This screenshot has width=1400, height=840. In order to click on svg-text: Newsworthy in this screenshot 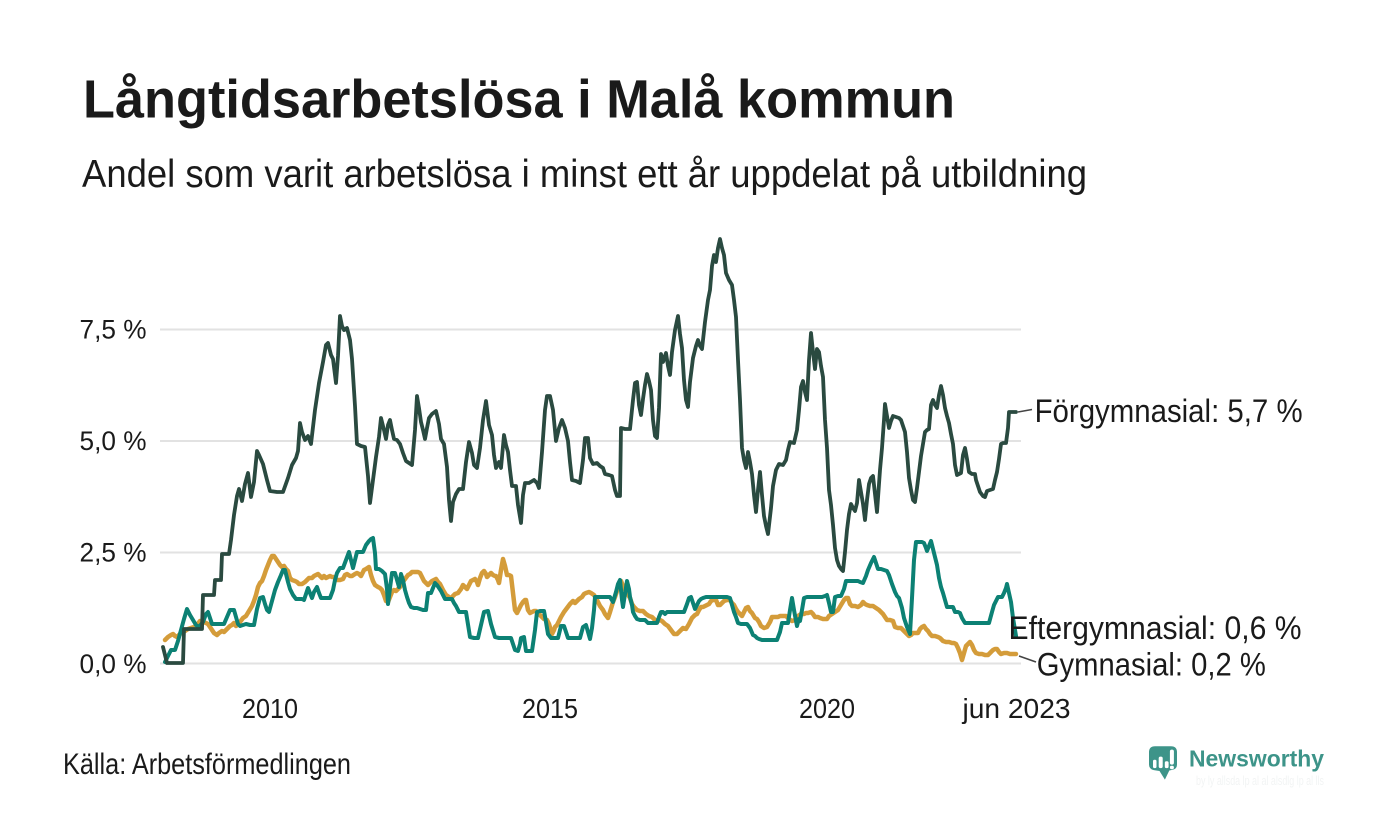, I will do `click(1256, 759)`.